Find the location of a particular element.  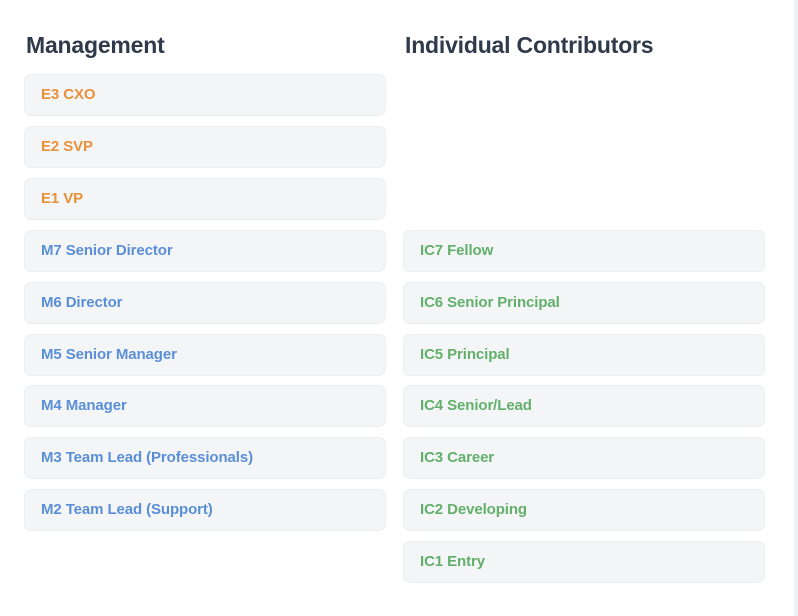

level-card-m5: M5 Senior Manager is located at coordinates (205, 355).